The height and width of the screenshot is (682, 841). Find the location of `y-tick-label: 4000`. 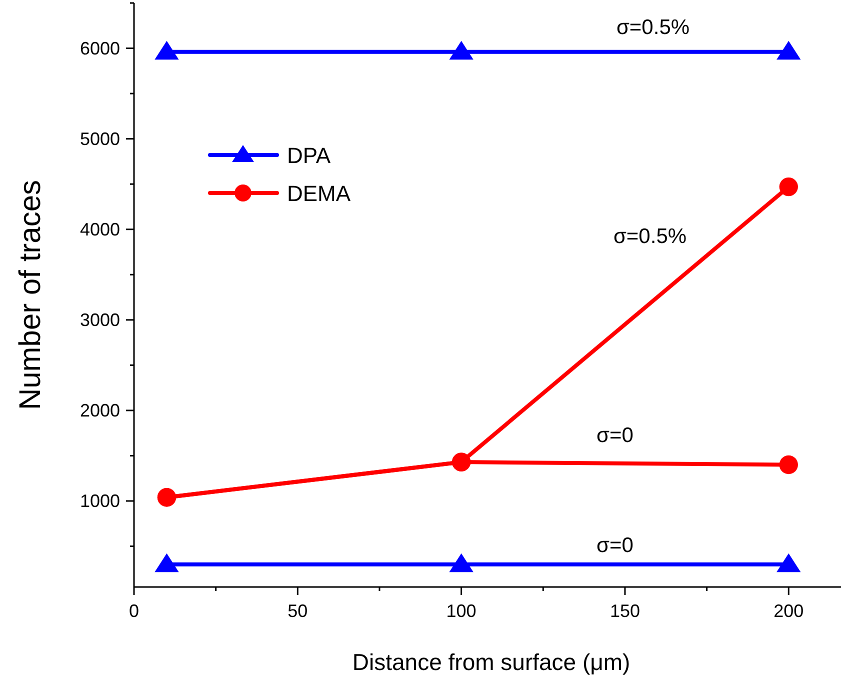

y-tick-label: 4000 is located at coordinates (100, 229).